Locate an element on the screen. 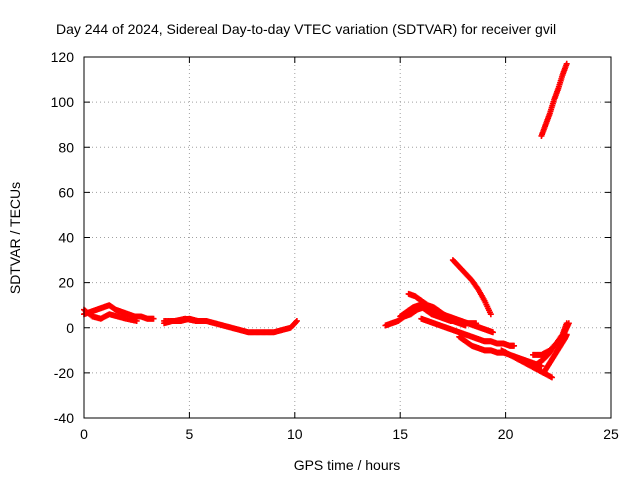 This screenshot has height=480, width=640. x-tick-label: 20 is located at coordinates (506, 434).